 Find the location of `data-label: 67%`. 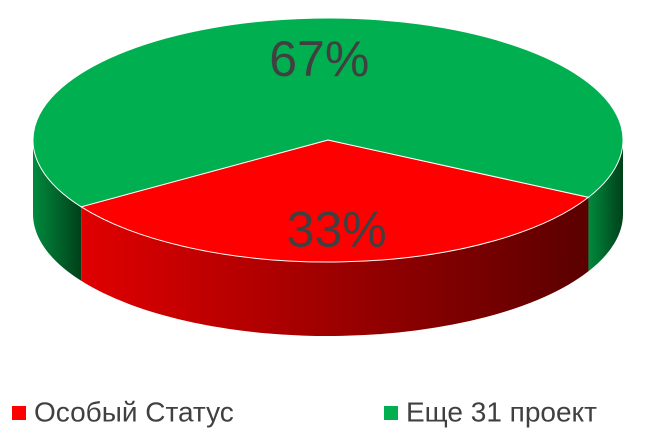

data-label: 67% is located at coordinates (319, 59).